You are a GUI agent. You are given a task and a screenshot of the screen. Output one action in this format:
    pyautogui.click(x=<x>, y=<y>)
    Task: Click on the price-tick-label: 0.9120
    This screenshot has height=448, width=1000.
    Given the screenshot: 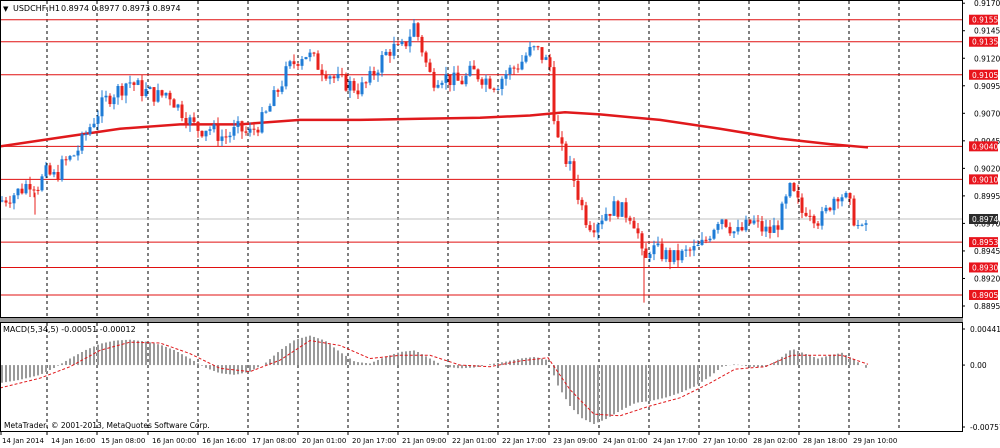 What is the action you would take?
    pyautogui.click(x=987, y=58)
    